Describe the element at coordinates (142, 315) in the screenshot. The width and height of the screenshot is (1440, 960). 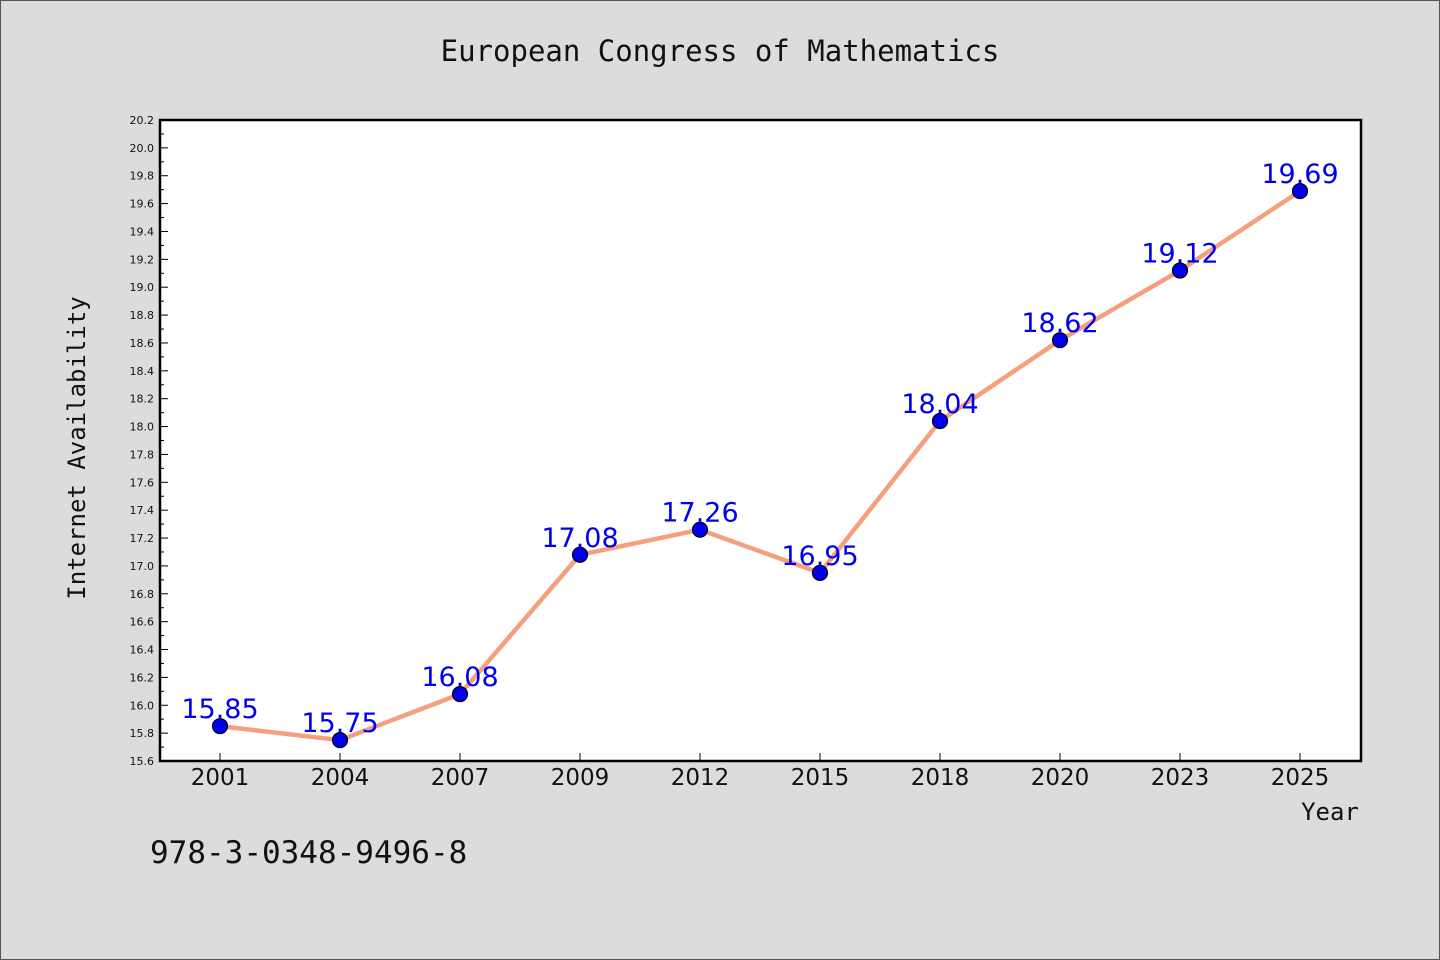
I see `y-tick-label: 18.8` at that location.